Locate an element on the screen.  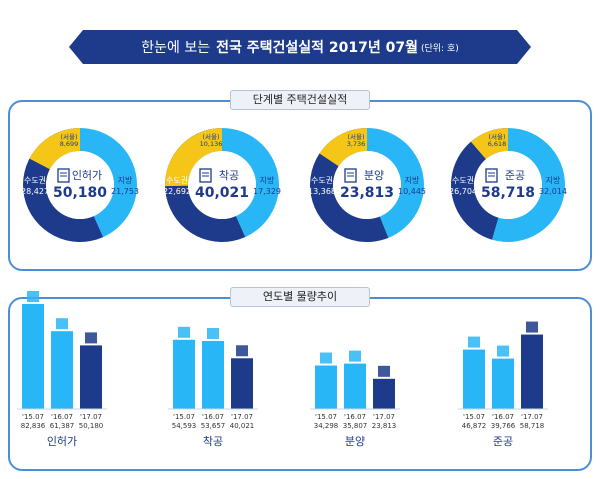
title-banner: 한눈에 보는 전국 주택건설실적 2017년 07월 (단위: 호) is located at coordinates (300, 47).